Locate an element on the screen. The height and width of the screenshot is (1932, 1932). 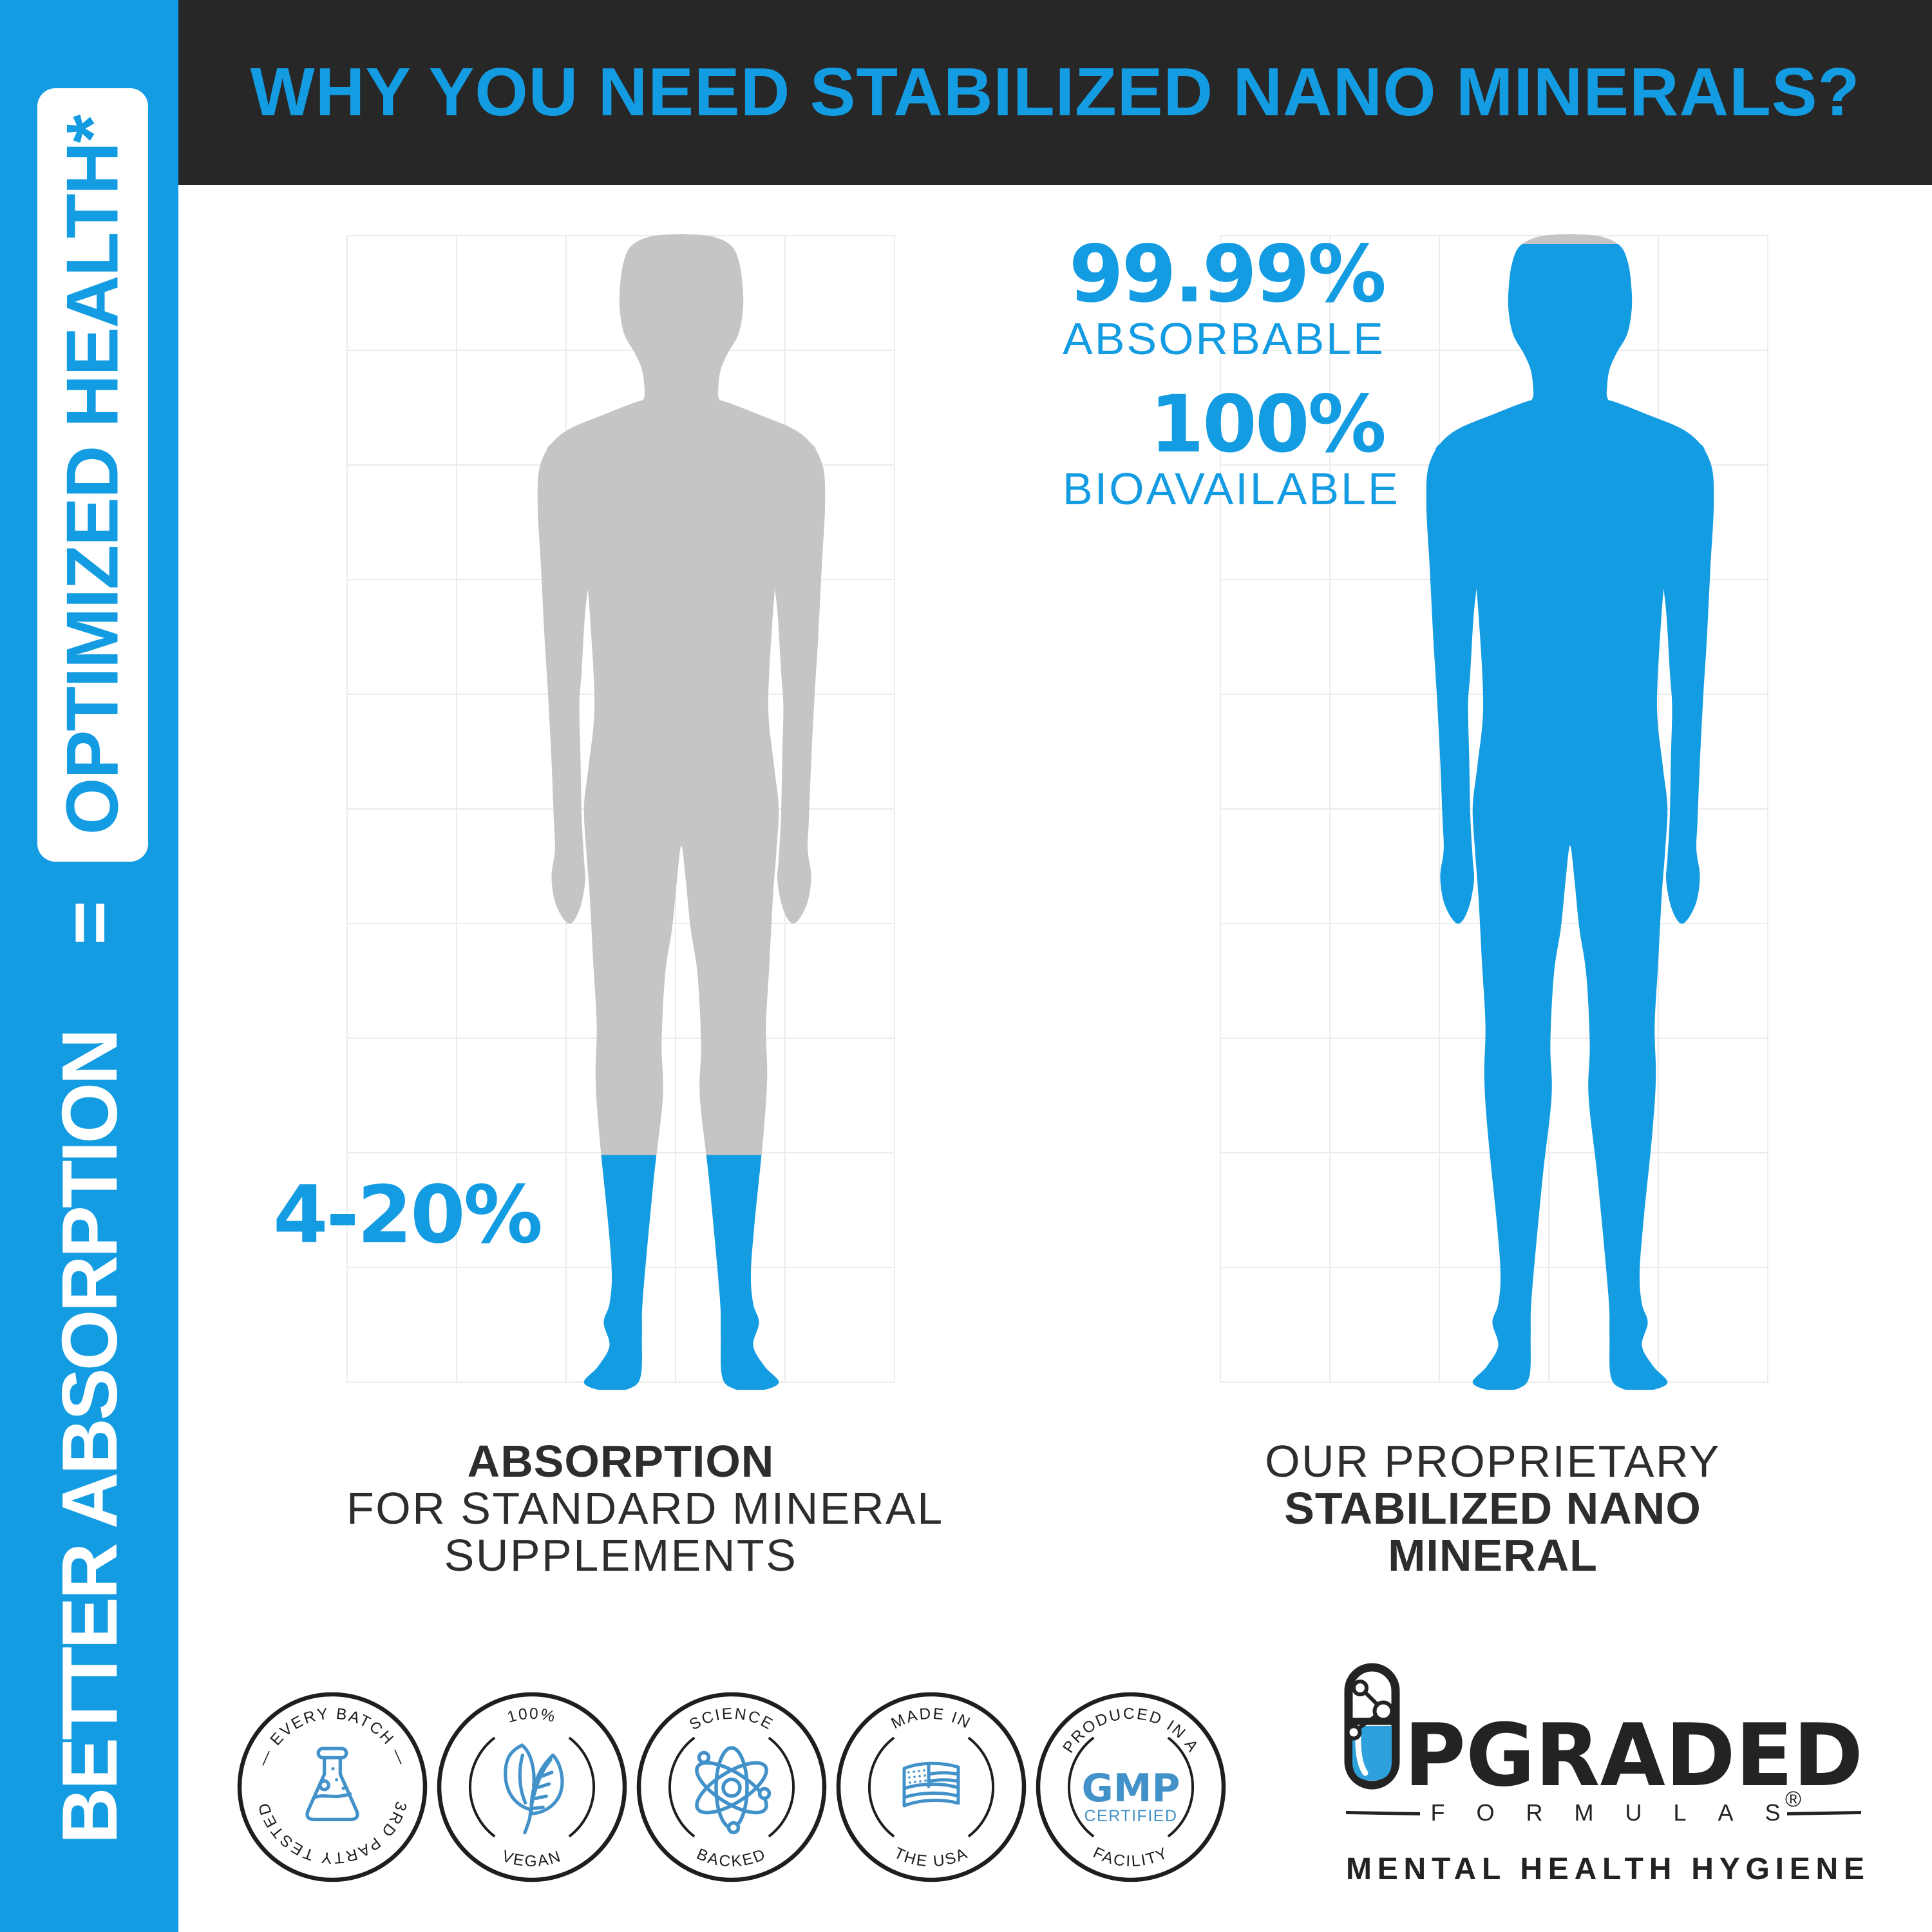
optimized-health-box: OPTIMIZED HEALTH* is located at coordinates (92, 475).